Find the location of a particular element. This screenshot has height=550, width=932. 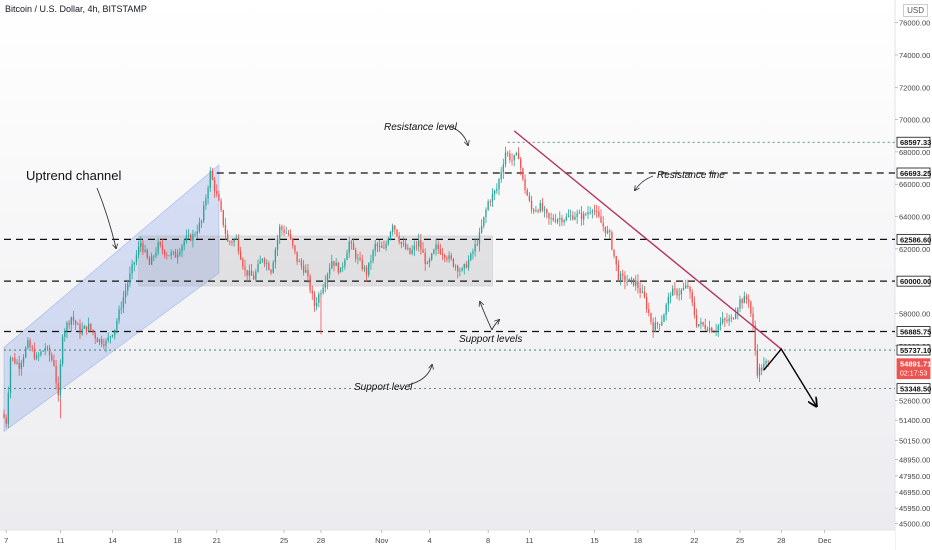

currency-badge: USD is located at coordinates (915, 10).